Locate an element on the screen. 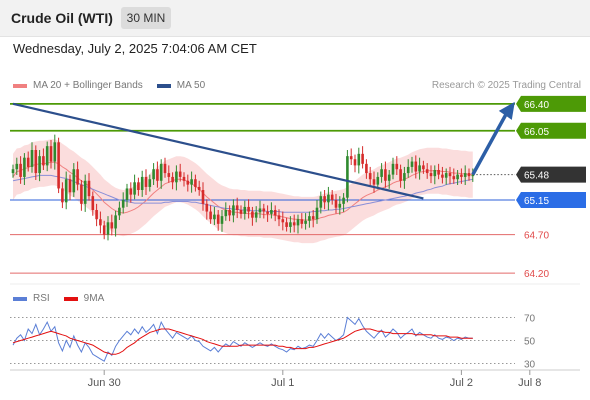 This screenshot has height=400, width=590. legend-item-9ma: 9MA is located at coordinates (84, 298).